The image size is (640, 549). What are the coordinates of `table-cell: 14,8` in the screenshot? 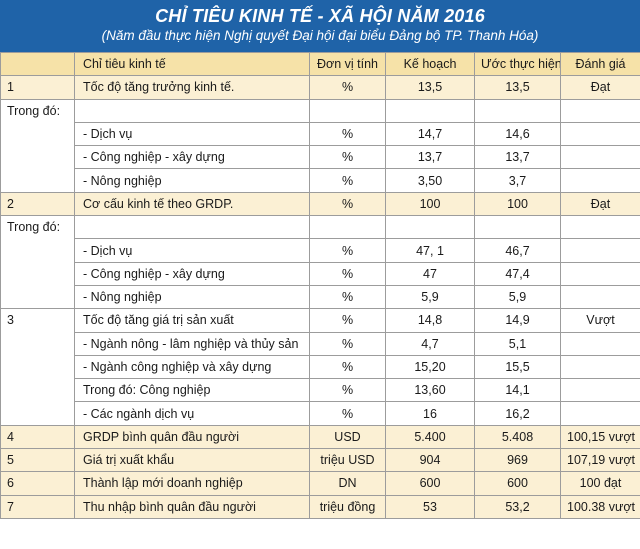 It's located at (430, 320).